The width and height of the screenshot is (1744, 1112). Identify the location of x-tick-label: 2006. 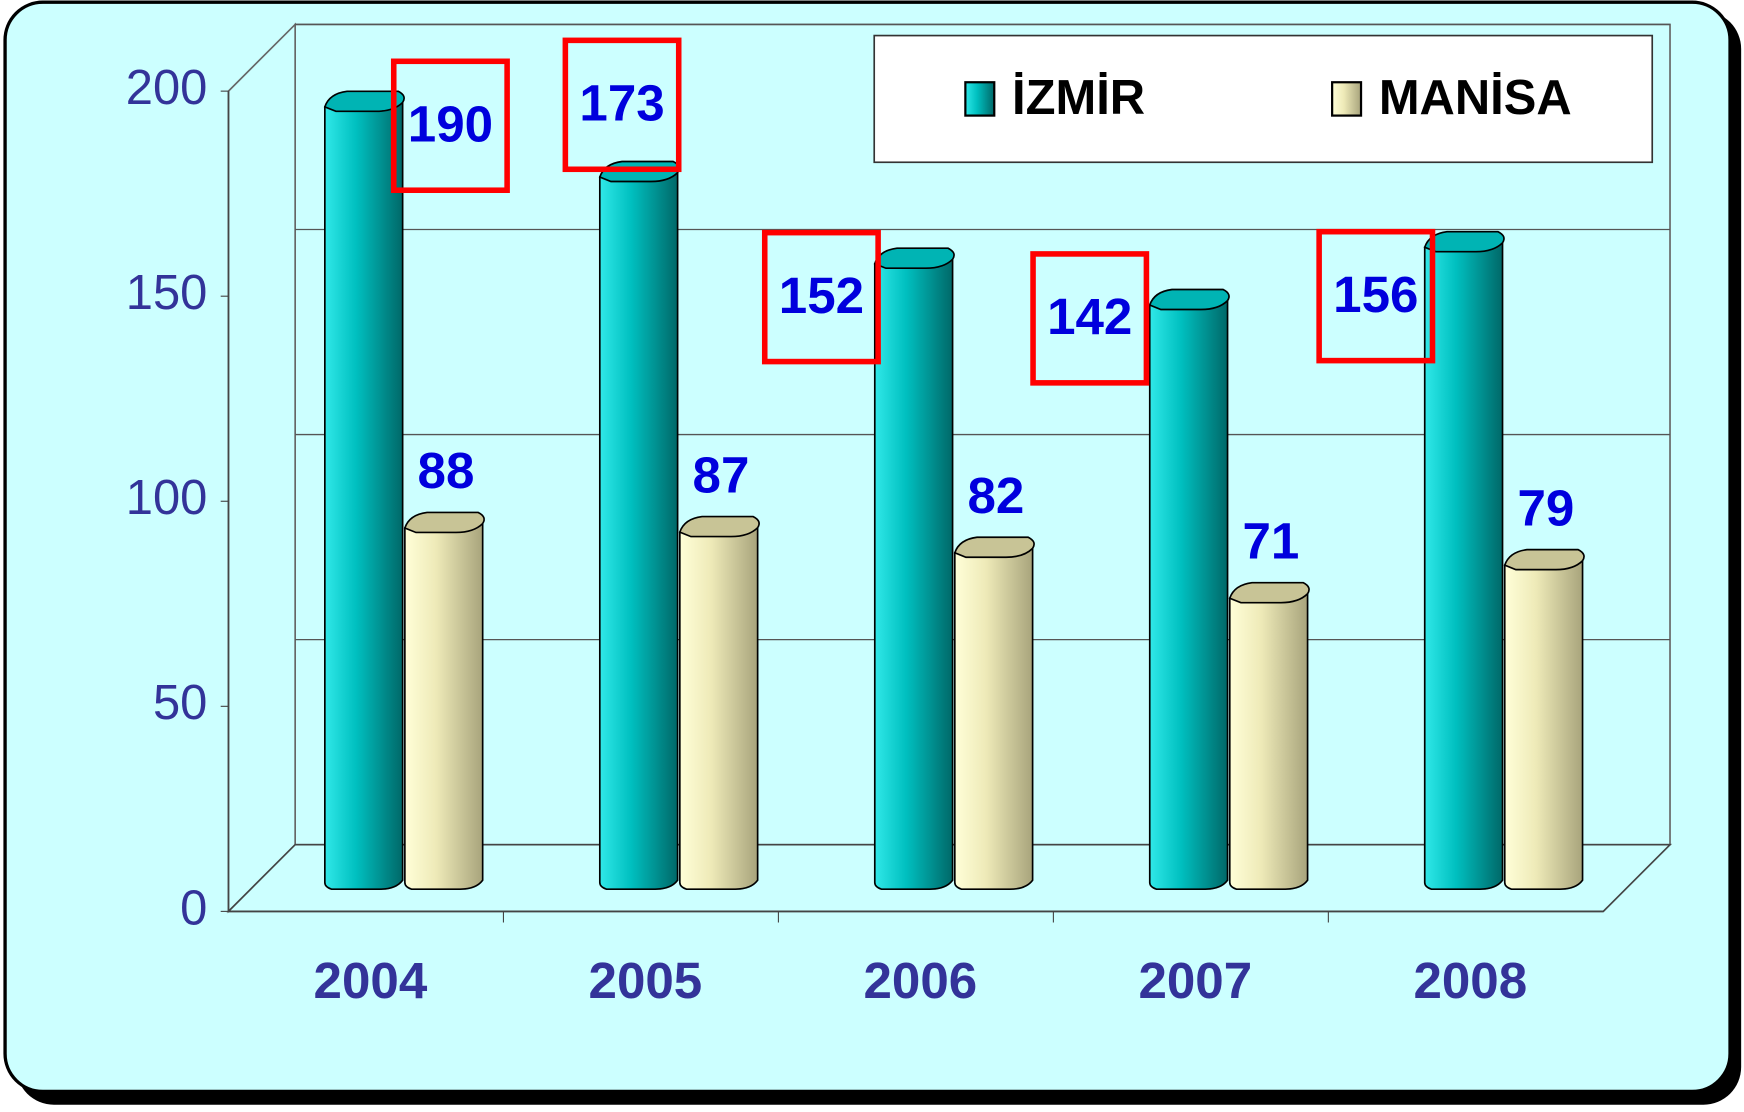
(920, 980).